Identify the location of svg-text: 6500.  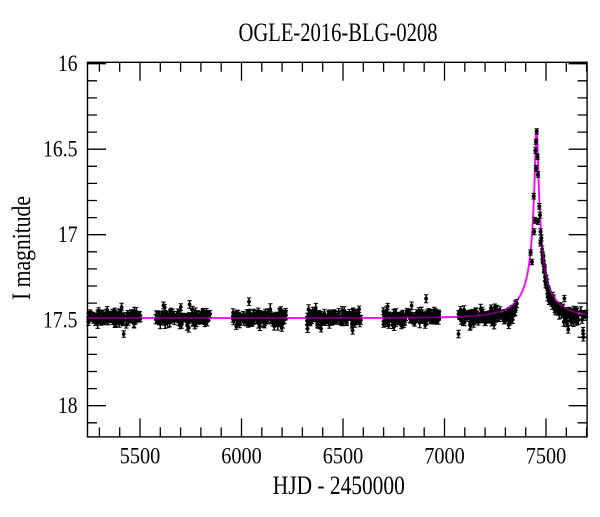
(343, 456).